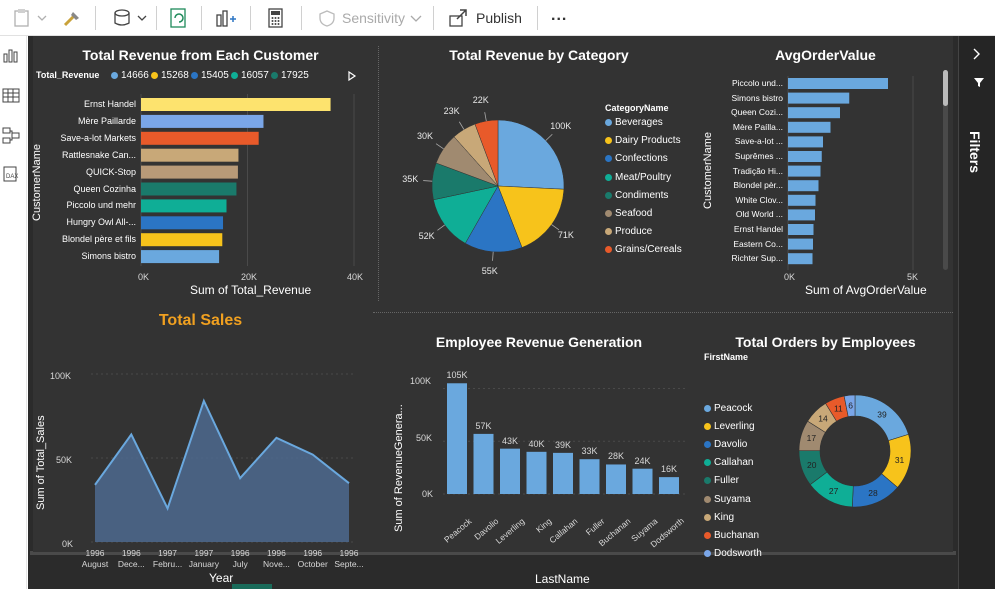  What do you see at coordinates (643, 249) in the screenshot?
I see `legend-item: Grains/Cereals` at bounding box center [643, 249].